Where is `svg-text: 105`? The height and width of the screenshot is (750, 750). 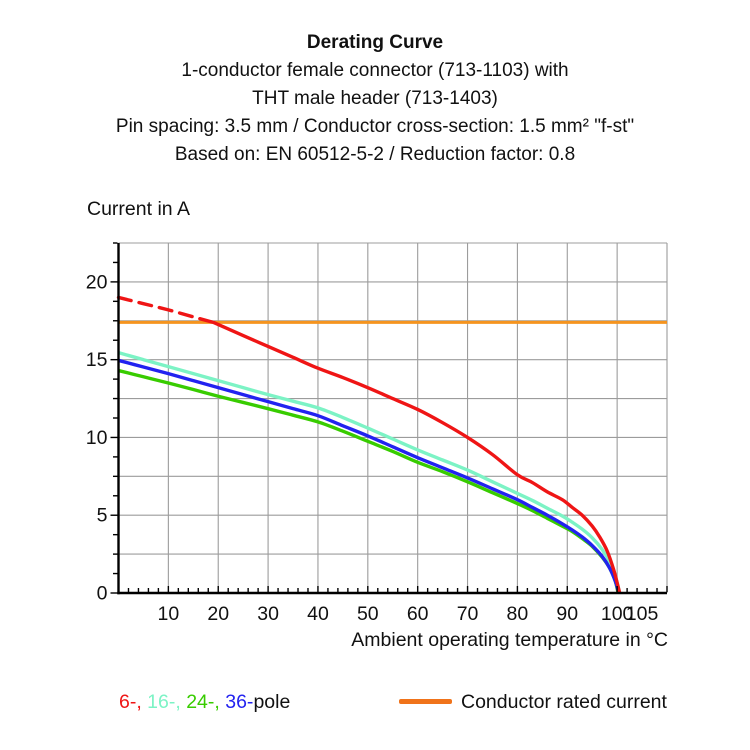 svg-text: 105 is located at coordinates (642, 614).